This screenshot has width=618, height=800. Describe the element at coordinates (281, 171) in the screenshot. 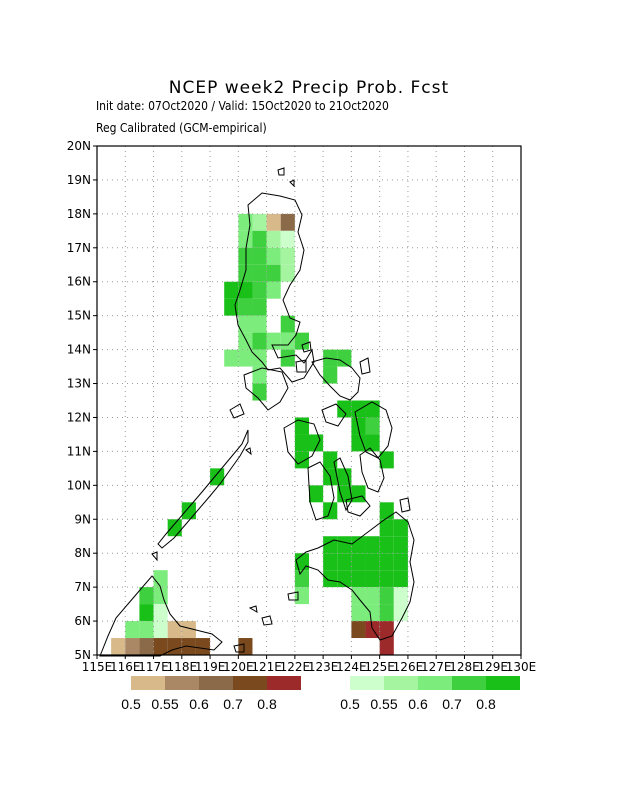

I see `babuyan-island` at that location.